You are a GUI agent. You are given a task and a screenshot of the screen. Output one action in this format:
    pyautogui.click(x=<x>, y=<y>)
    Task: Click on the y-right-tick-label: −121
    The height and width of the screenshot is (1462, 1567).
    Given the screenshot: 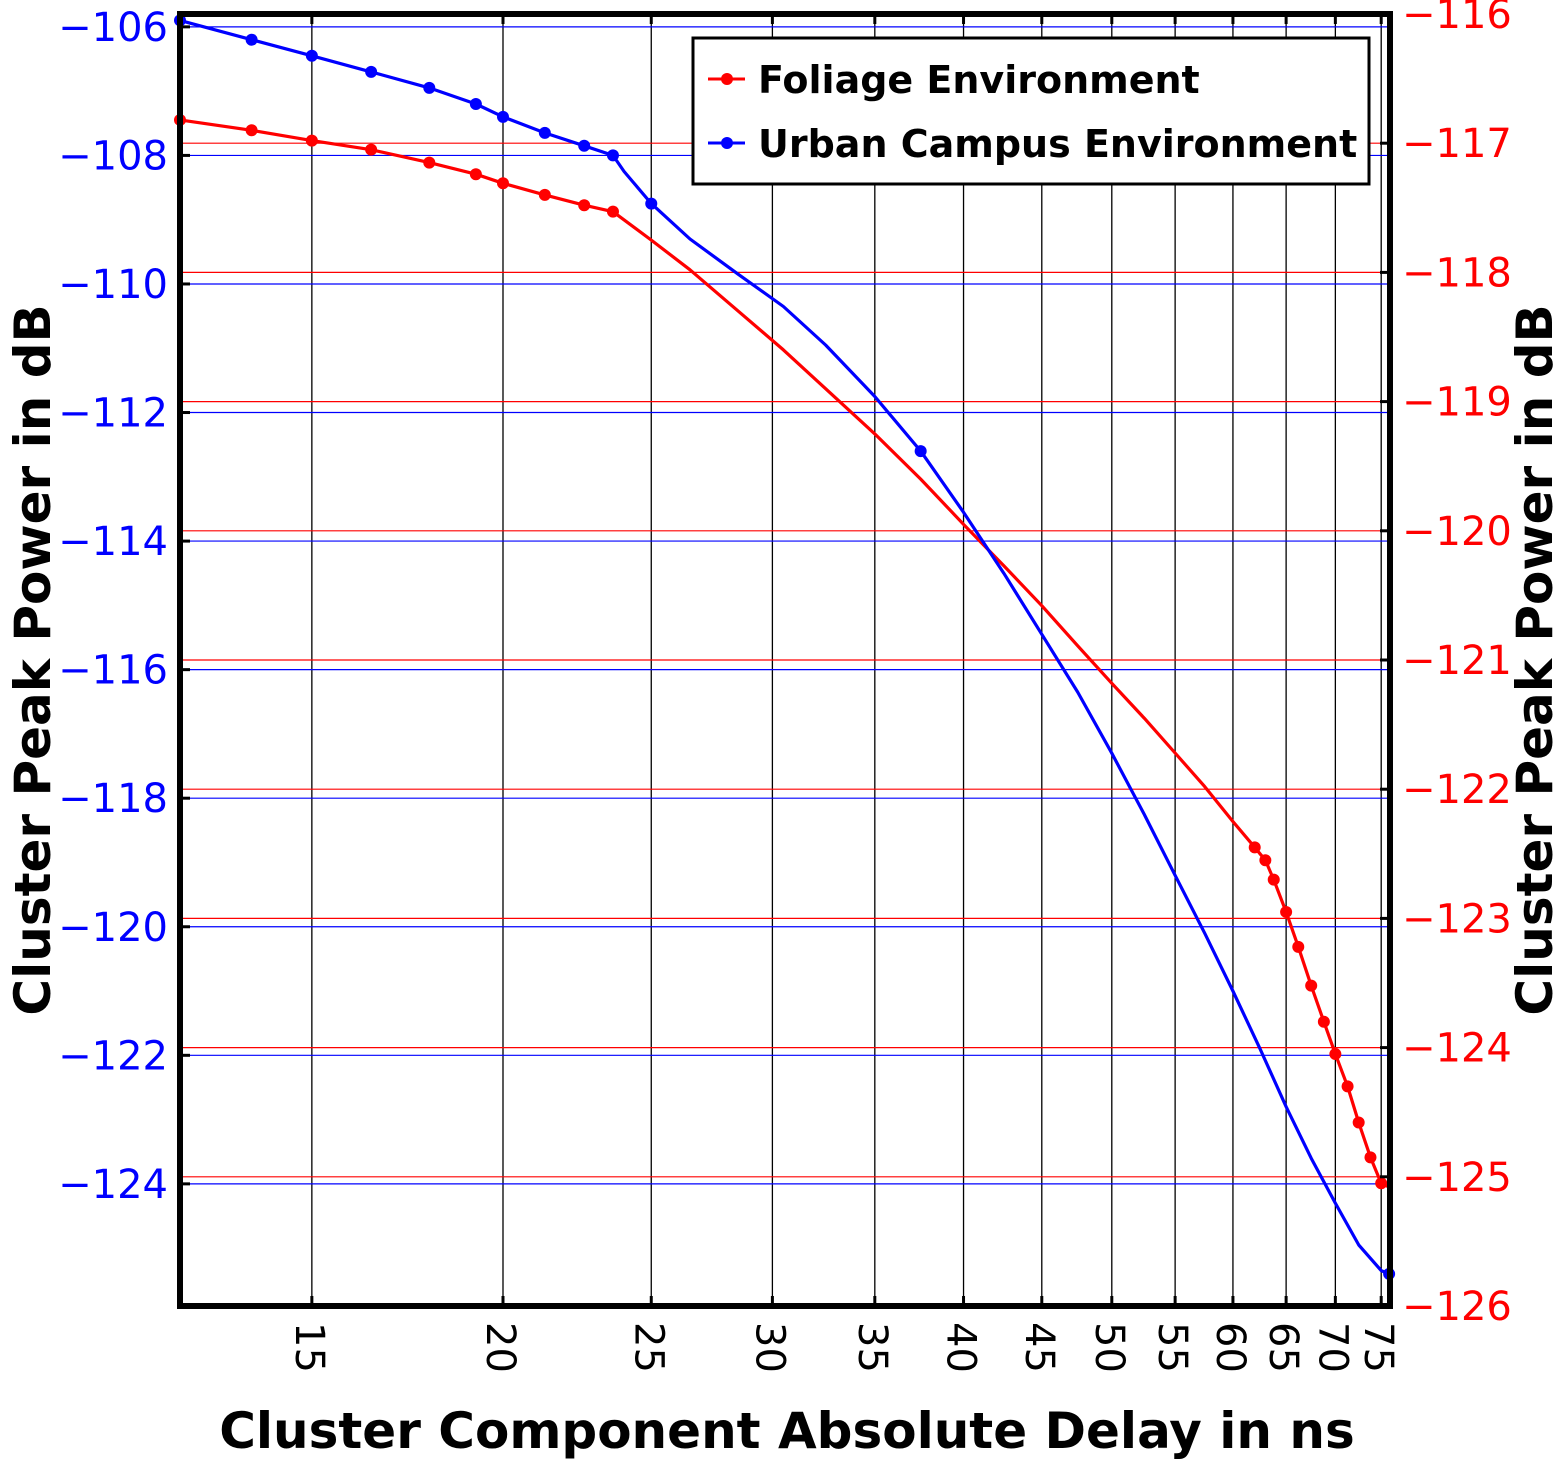 What is the action you would take?
    pyautogui.click(x=1457, y=661)
    